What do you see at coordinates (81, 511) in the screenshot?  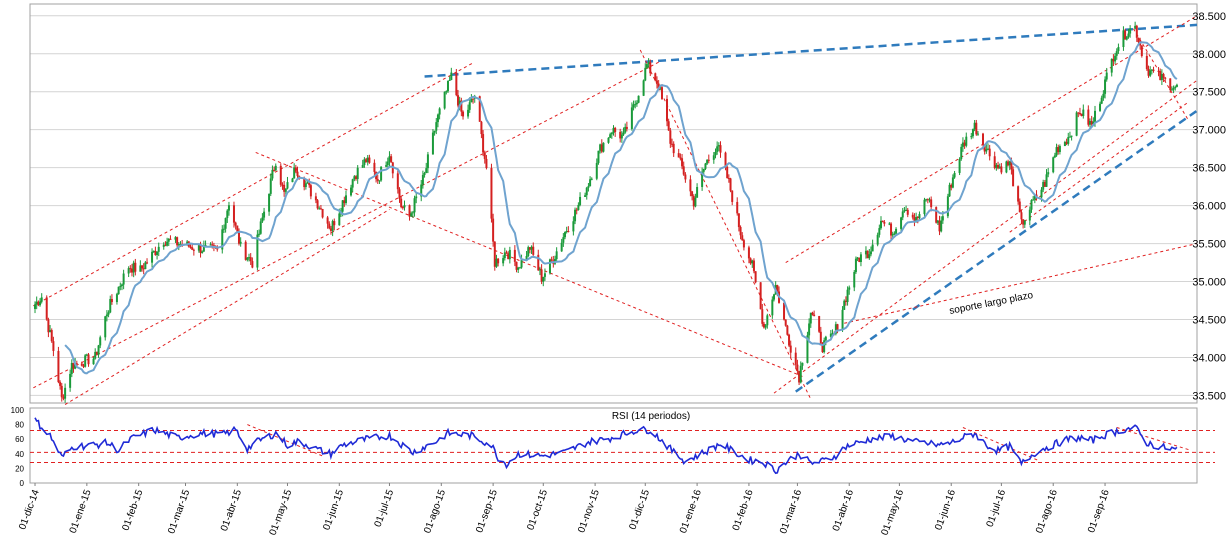 I see `x-tick-label: 01-ene-15` at bounding box center [81, 511].